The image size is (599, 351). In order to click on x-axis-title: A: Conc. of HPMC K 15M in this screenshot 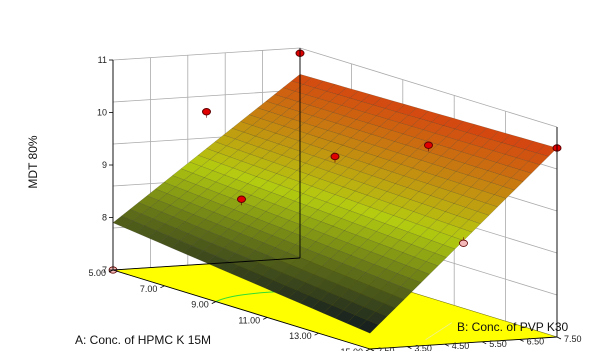, I will do `click(143, 340)`.